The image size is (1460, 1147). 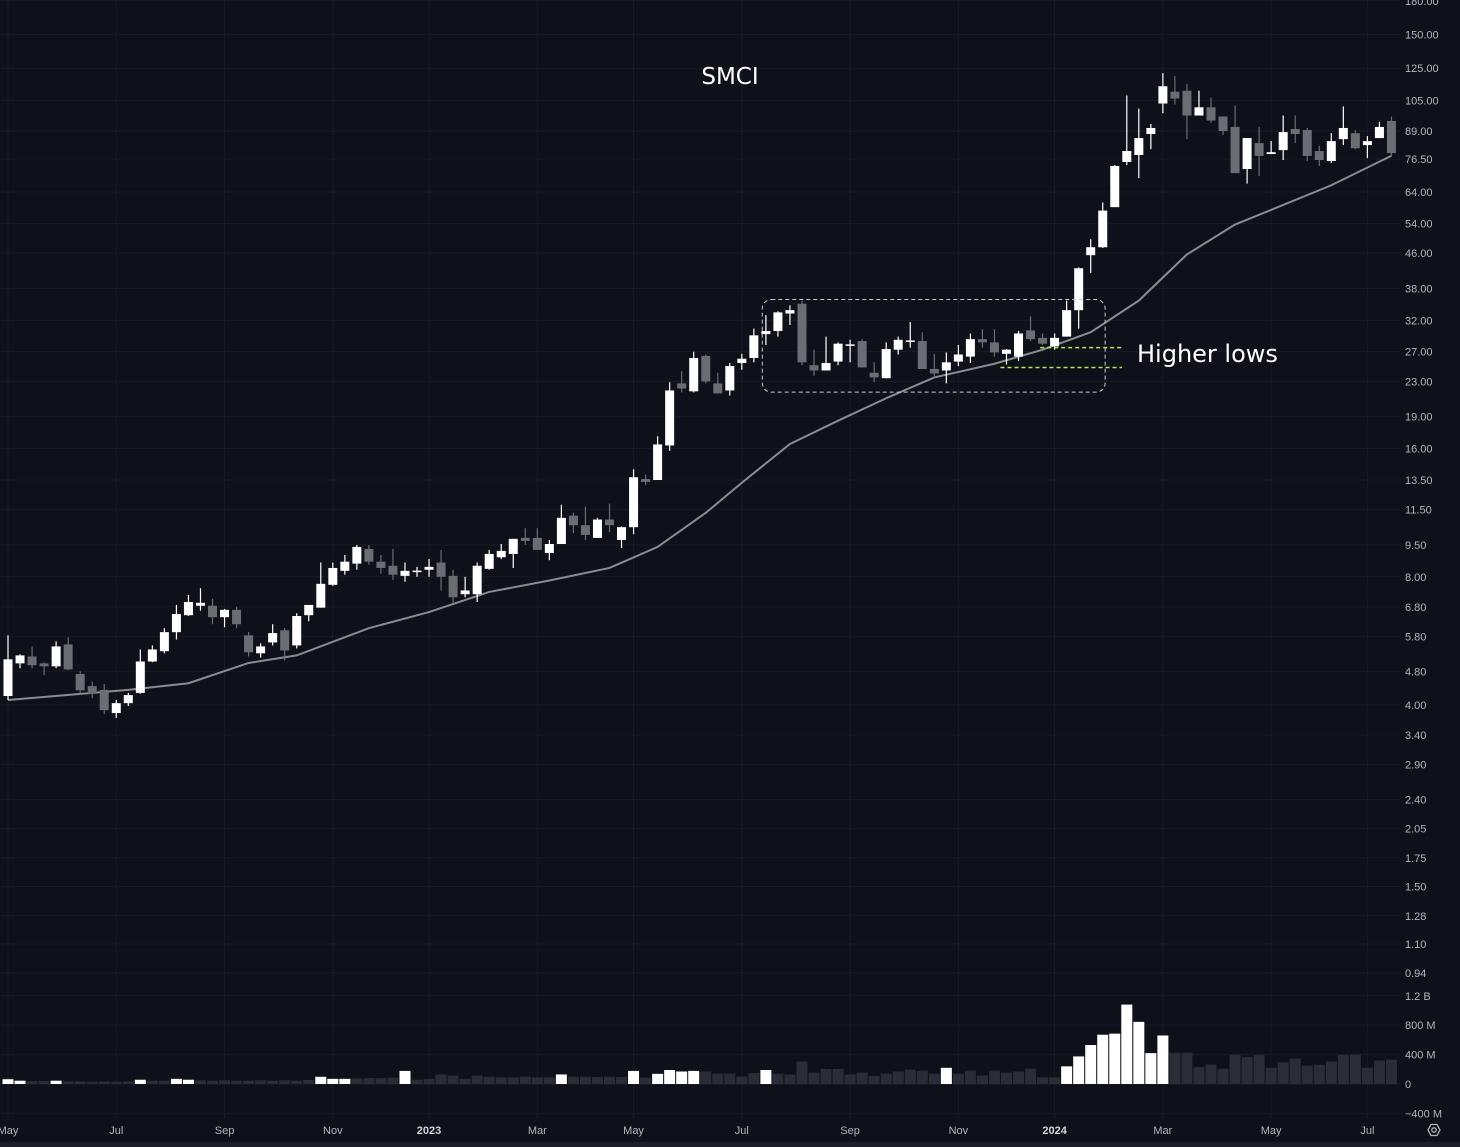 I want to click on time-tick-label: Mar, so click(x=1162, y=1131).